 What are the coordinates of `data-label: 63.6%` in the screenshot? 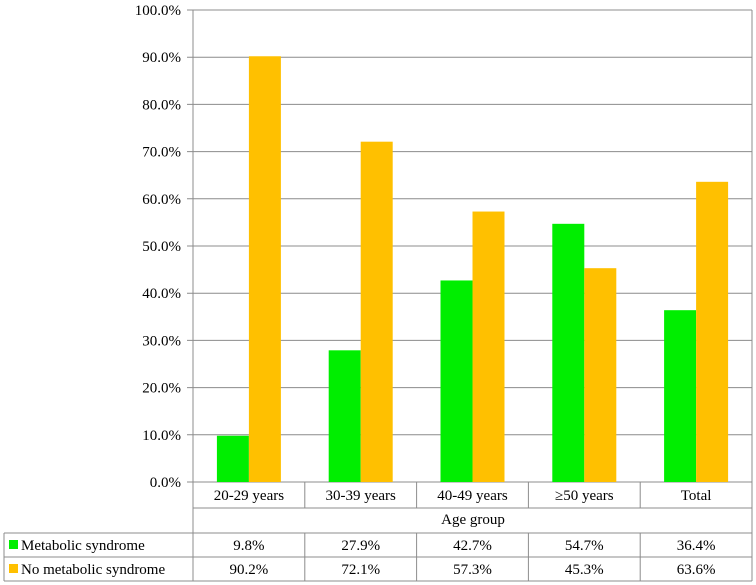 It's located at (696, 570).